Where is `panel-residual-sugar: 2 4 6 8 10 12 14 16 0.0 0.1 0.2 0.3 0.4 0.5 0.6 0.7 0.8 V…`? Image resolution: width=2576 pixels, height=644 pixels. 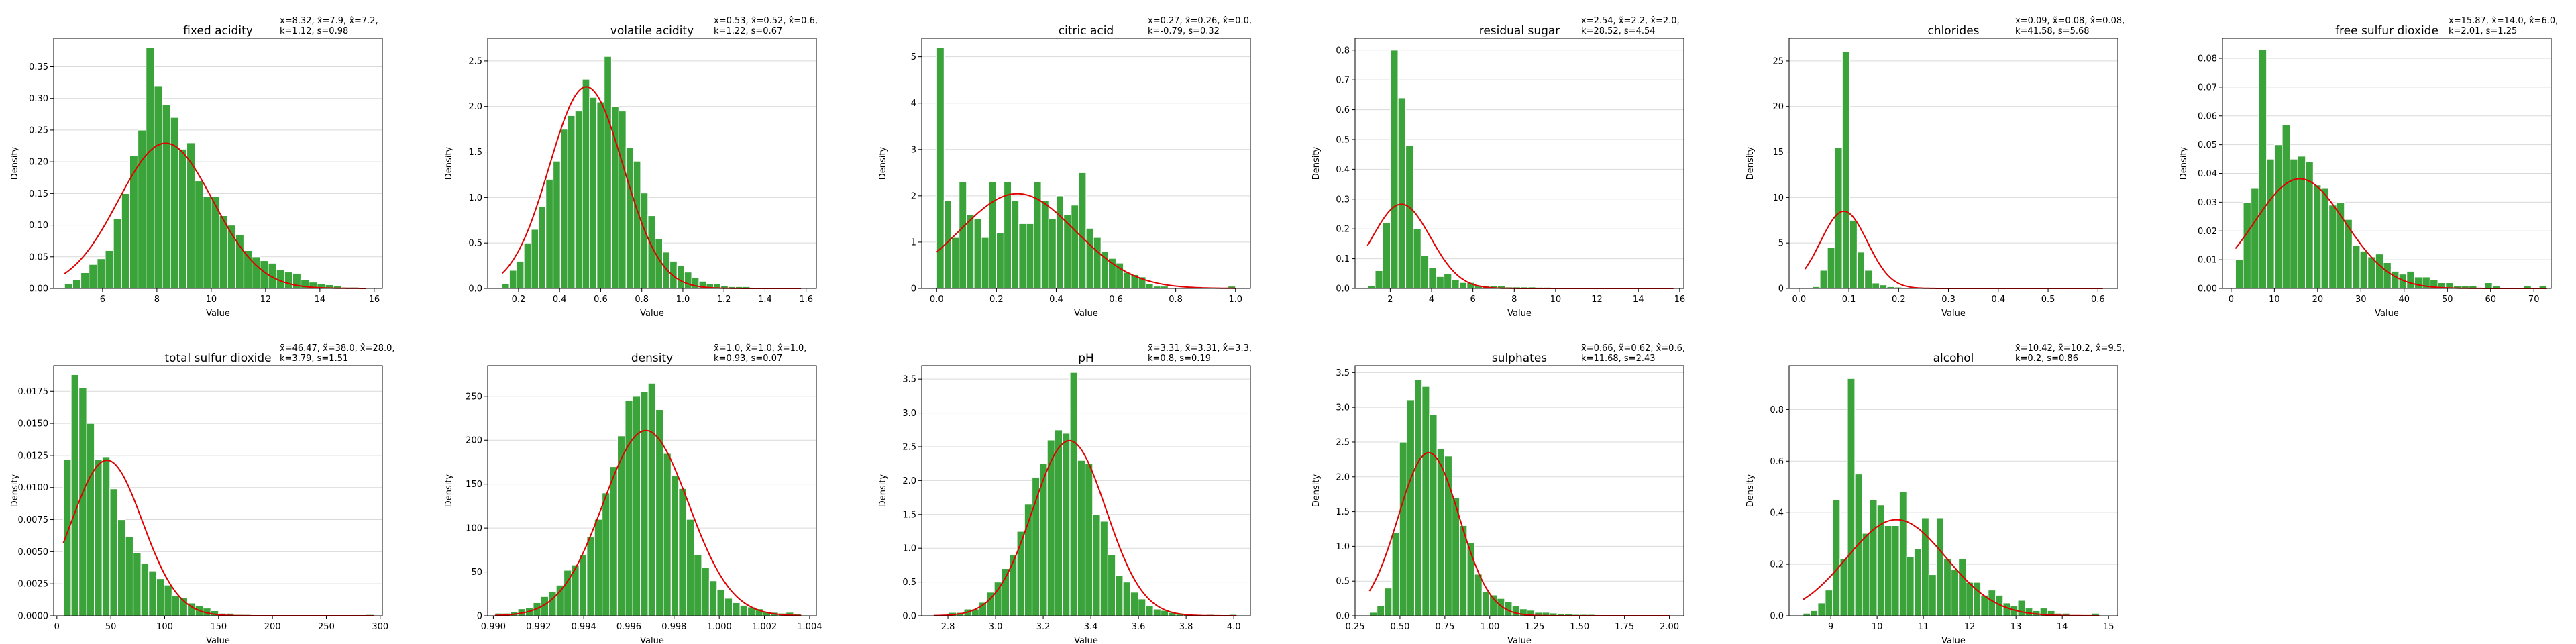
panel-residual-sugar: 2 4 6 8 10 12 14 16 0.0 0.1 0.2 0.3 0.4 0.5 0.6 0.7 0.8 V… is located at coordinates (1498, 167).